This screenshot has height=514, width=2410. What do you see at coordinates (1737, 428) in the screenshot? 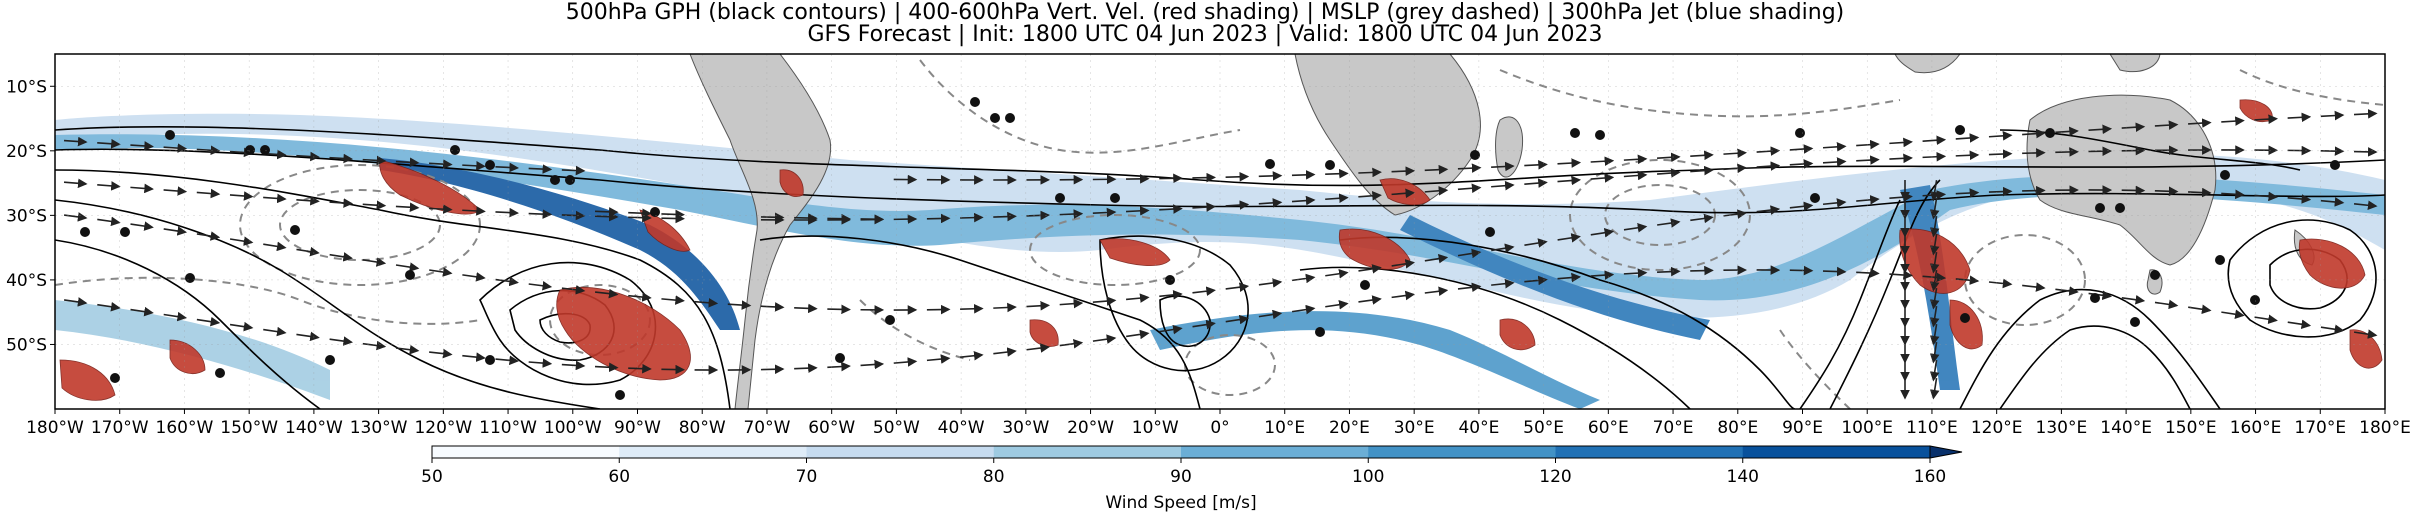
I see `lon-tick-label: 80°E` at bounding box center [1737, 428].